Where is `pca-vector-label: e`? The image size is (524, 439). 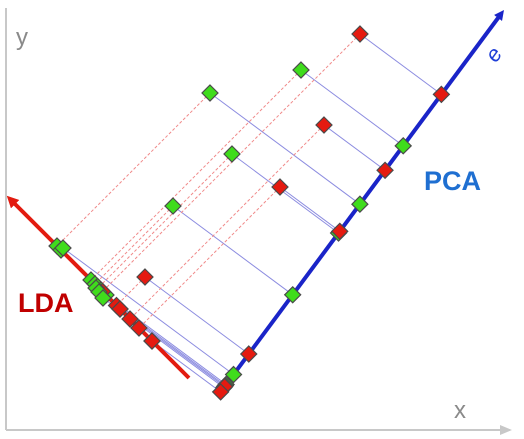
pca-vector-label: e is located at coordinates (493, 54).